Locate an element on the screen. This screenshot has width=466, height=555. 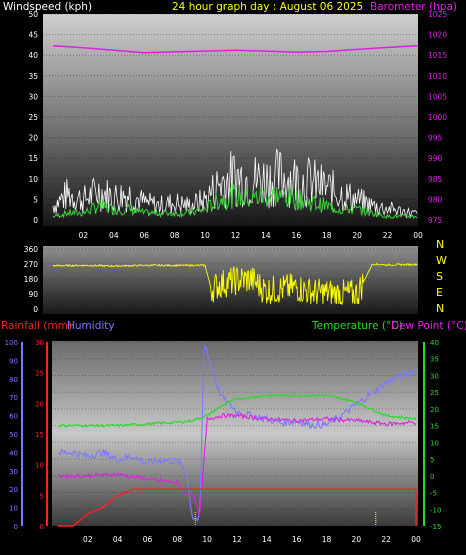
direction-tick-label: 180 is located at coordinates (31, 279).